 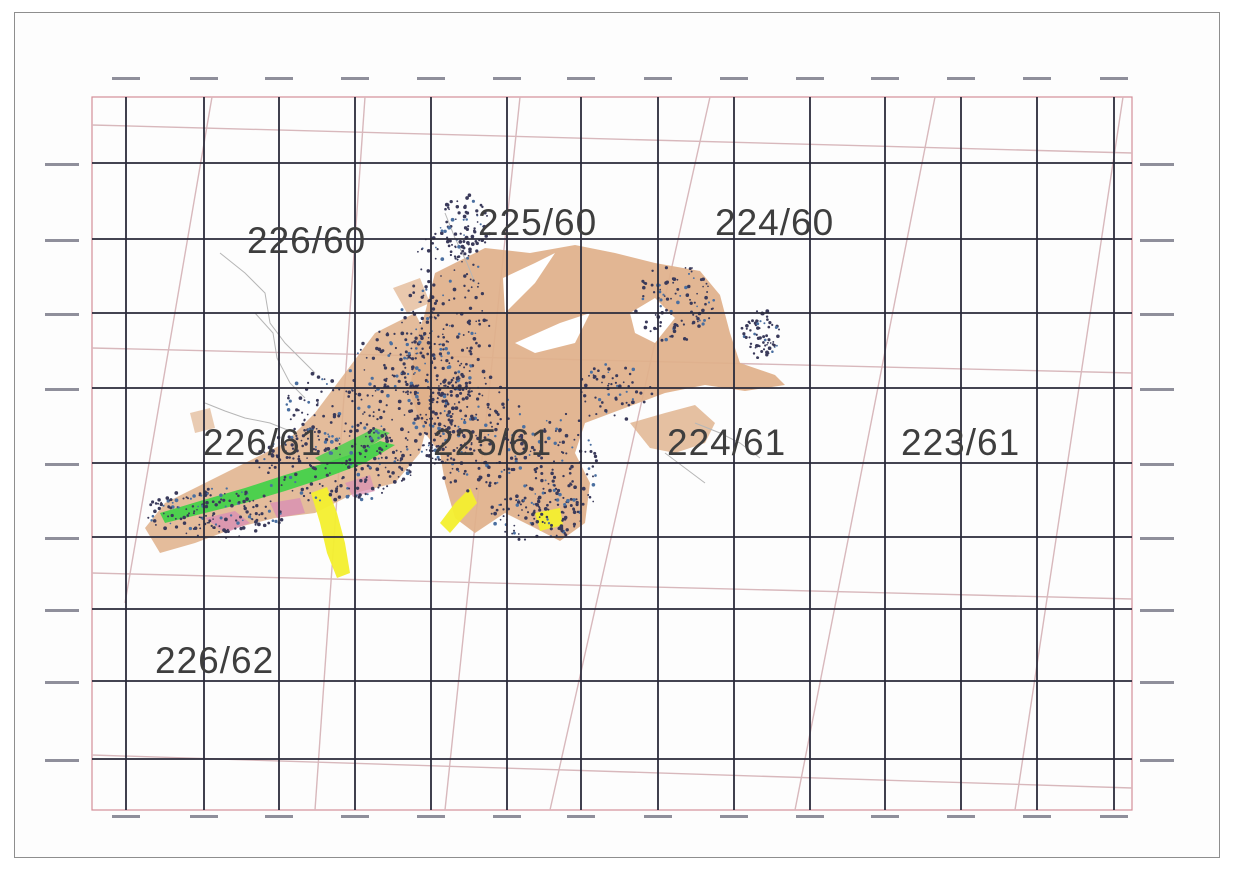 I want to click on tick-mark-bottom, so click(x=204, y=816).